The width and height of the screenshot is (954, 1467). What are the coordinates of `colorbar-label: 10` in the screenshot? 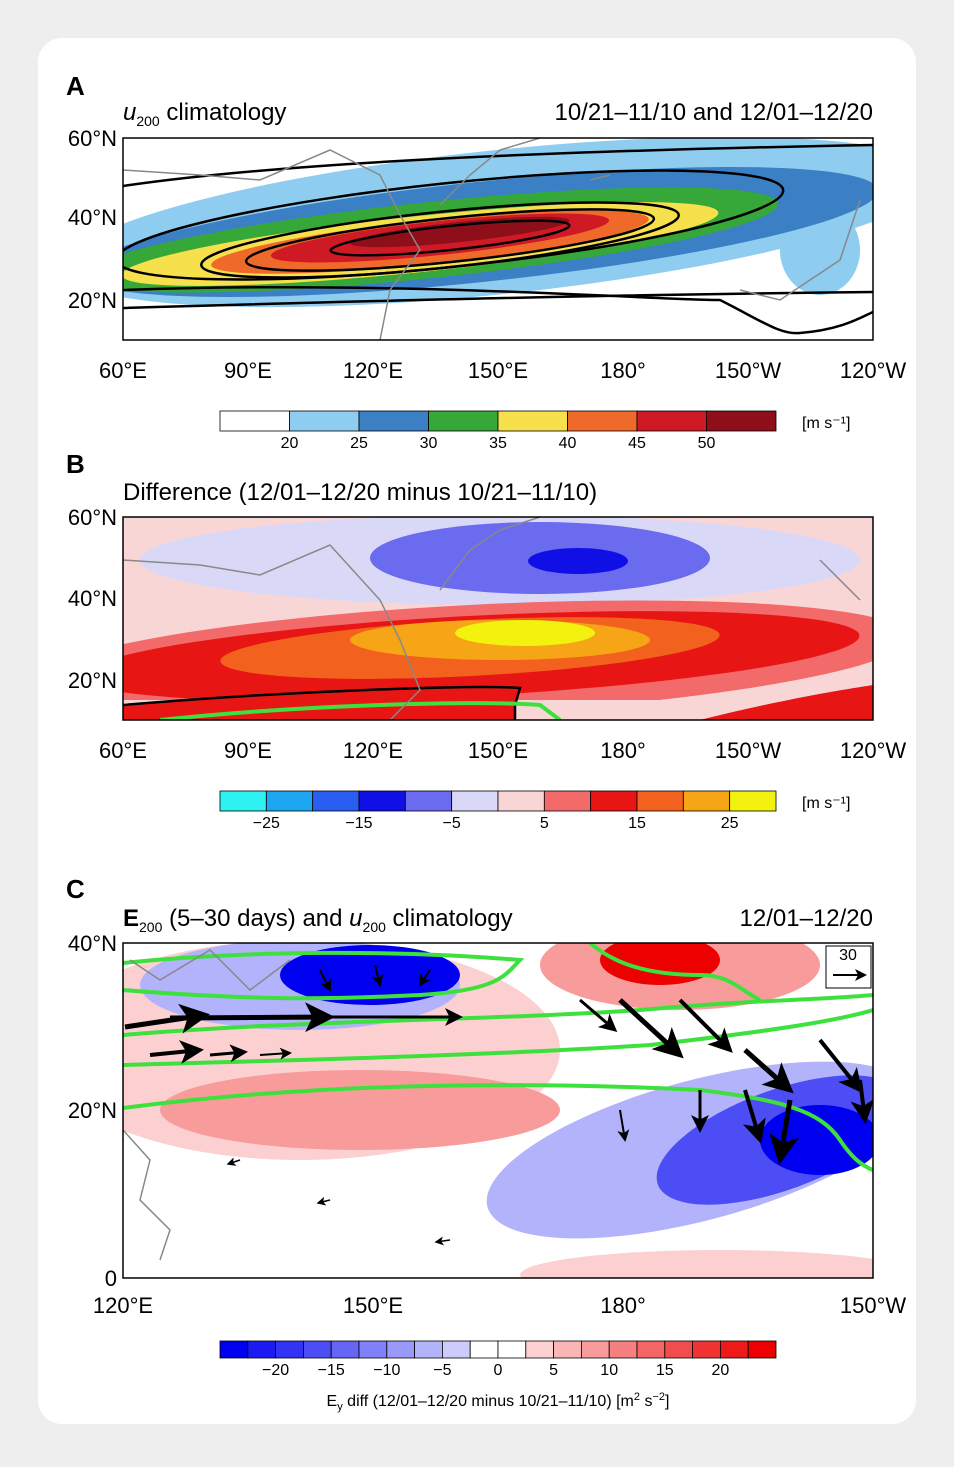 It's located at (609, 1370).